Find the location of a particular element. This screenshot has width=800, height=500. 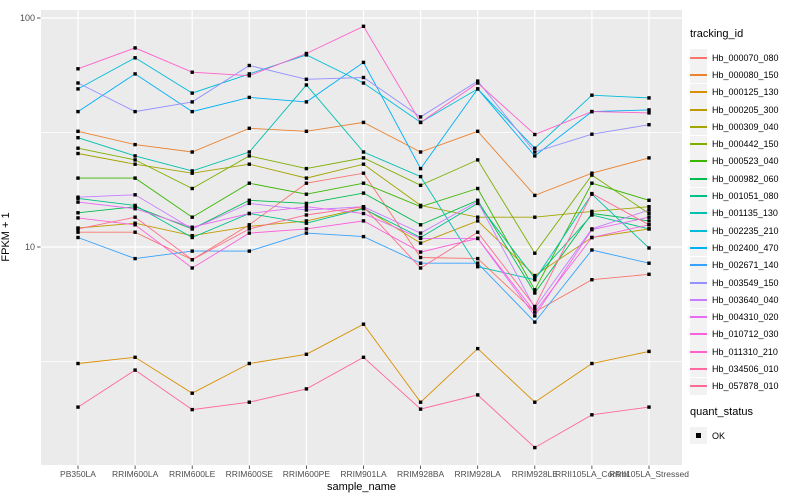

y-tick-label: 10 is located at coordinates (29, 247).